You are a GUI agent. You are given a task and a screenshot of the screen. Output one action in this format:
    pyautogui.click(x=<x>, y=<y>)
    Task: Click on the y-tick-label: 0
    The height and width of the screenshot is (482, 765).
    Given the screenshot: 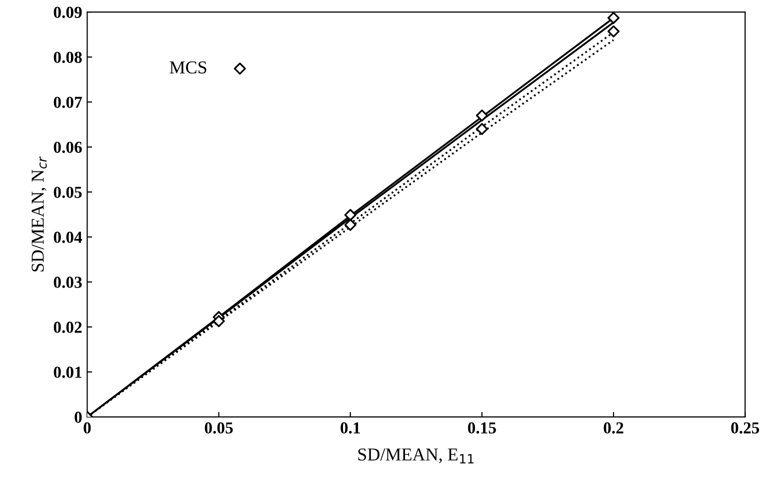 What is the action you would take?
    pyautogui.click(x=78, y=417)
    